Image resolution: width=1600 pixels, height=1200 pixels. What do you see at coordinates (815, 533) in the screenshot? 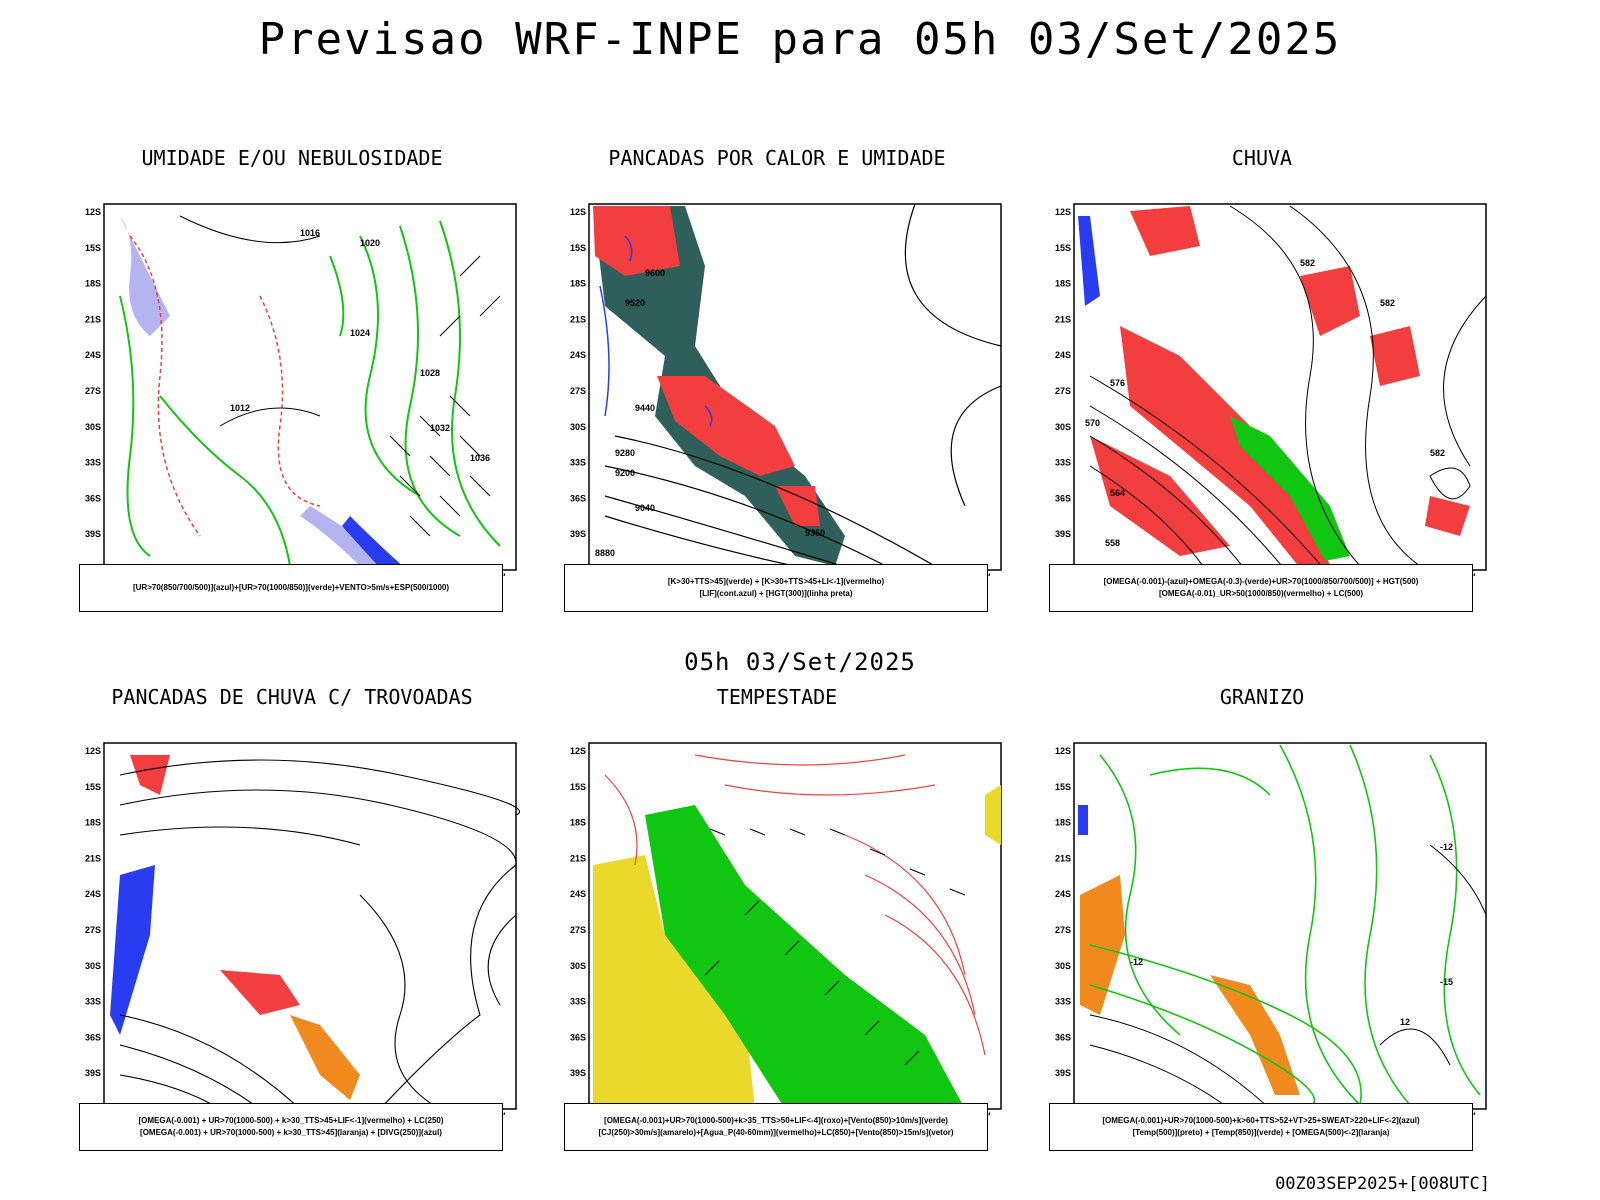
I see `height-label: 9360` at bounding box center [815, 533].